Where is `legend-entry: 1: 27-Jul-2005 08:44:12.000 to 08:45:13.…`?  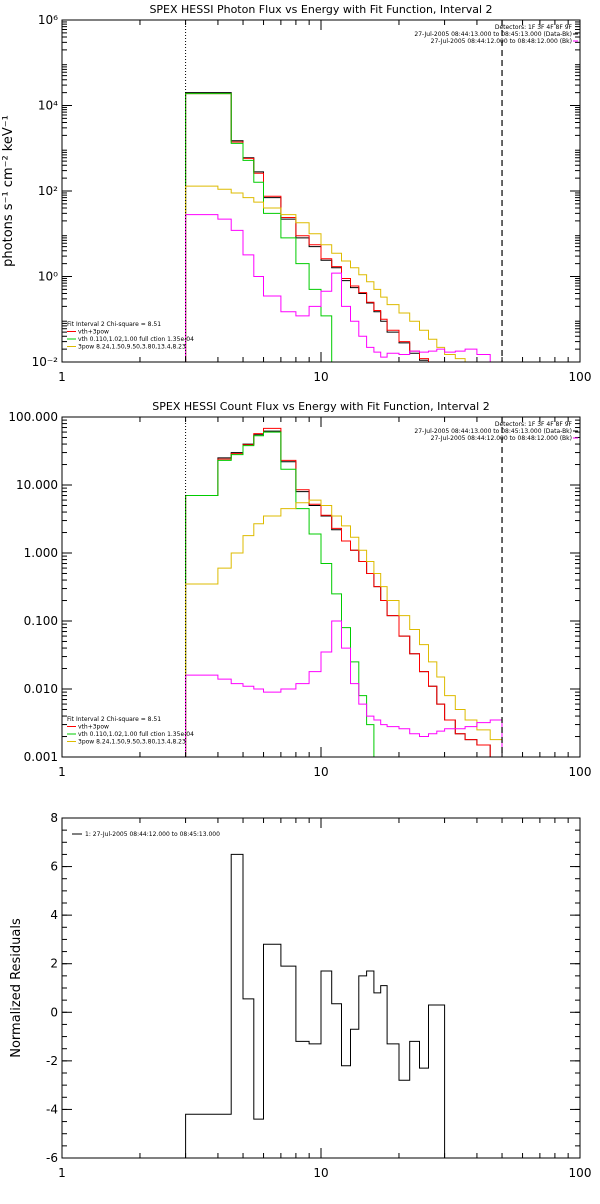 legend-entry: 1: 27-Jul-2005 08:44:12.000 to 08:45:13.… is located at coordinates (152, 834).